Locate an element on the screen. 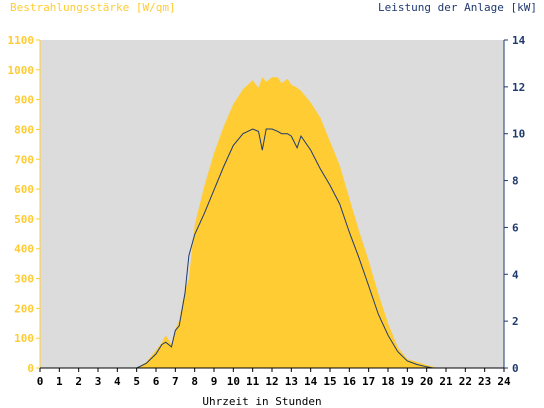  x-axis-ticks: 0 1 2 3 4 5 6 7 8 9 10 11 12 13 14 15 16 17 18 19 20 21 22 23 24 is located at coordinates (274, 378).